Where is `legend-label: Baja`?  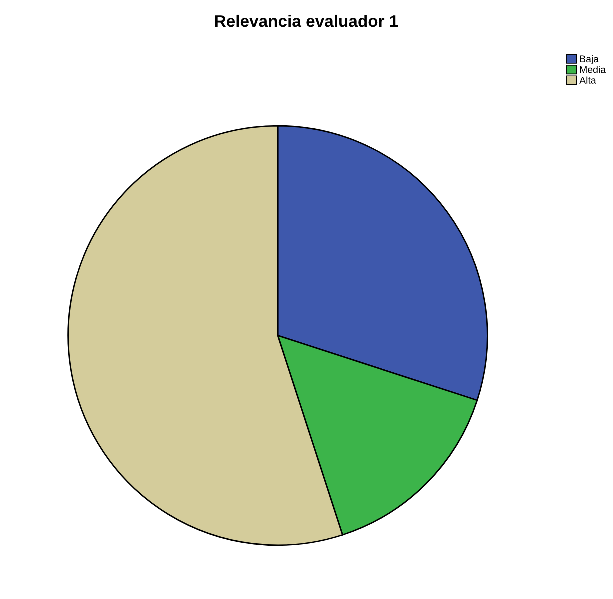
legend-label: Baja is located at coordinates (590, 59).